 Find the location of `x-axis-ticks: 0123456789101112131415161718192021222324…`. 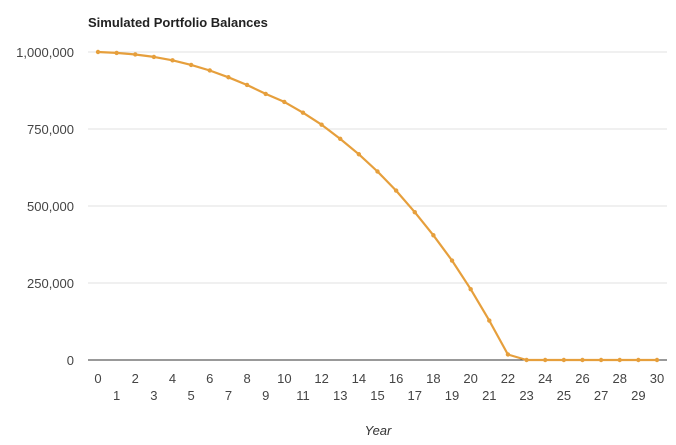

x-axis-ticks: 0123456789101112131415161718192021222324… is located at coordinates (379, 387).